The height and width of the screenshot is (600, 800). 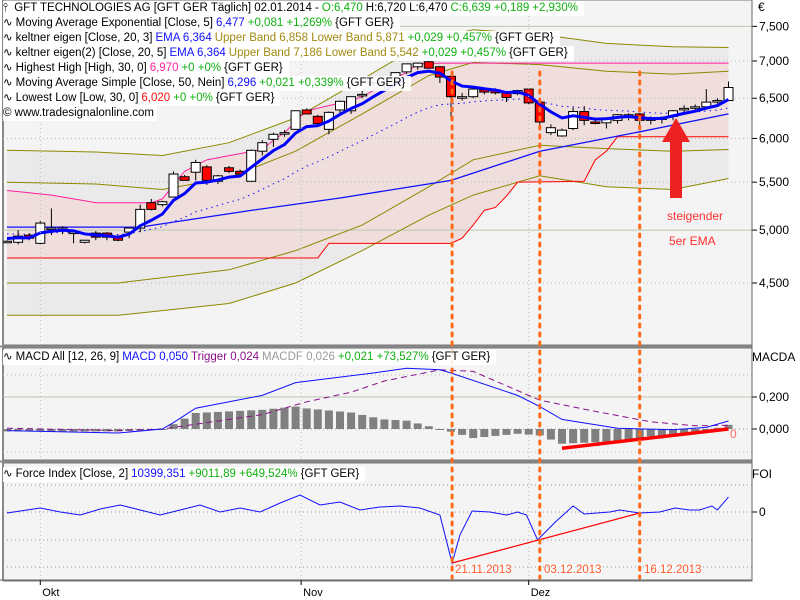 I want to click on foi-axis-label: FOI, so click(x=762, y=474).